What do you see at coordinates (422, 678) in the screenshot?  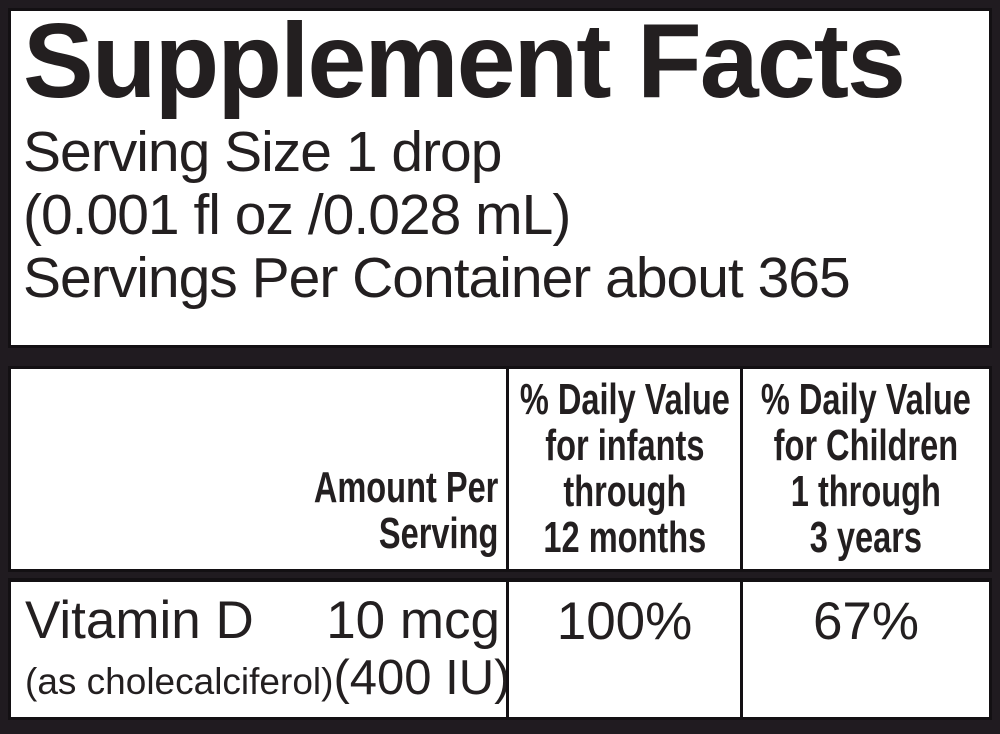 I see `nutrient-amount-iu: (400 IU)` at bounding box center [422, 678].